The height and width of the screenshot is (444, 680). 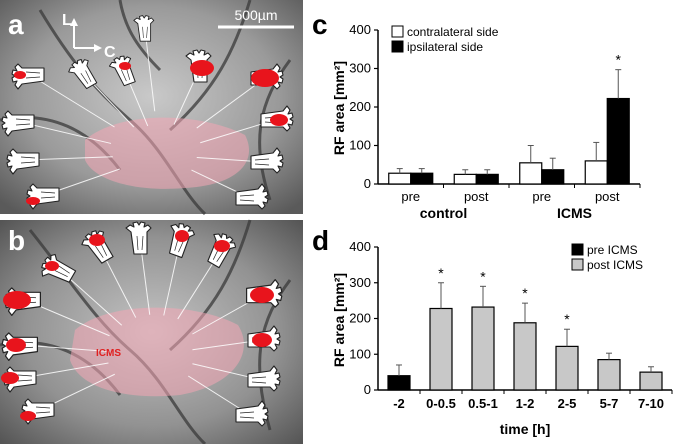 I want to click on x-tick-label: 7-10, so click(x=651, y=403).